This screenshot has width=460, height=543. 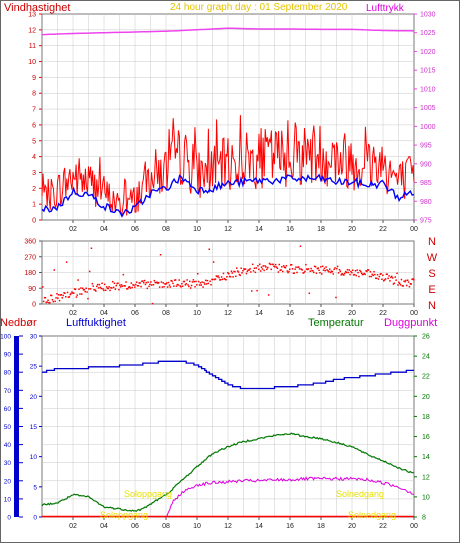 What do you see at coordinates (135, 229) in the screenshot?
I see `x-tick-label: 06` at bounding box center [135, 229].